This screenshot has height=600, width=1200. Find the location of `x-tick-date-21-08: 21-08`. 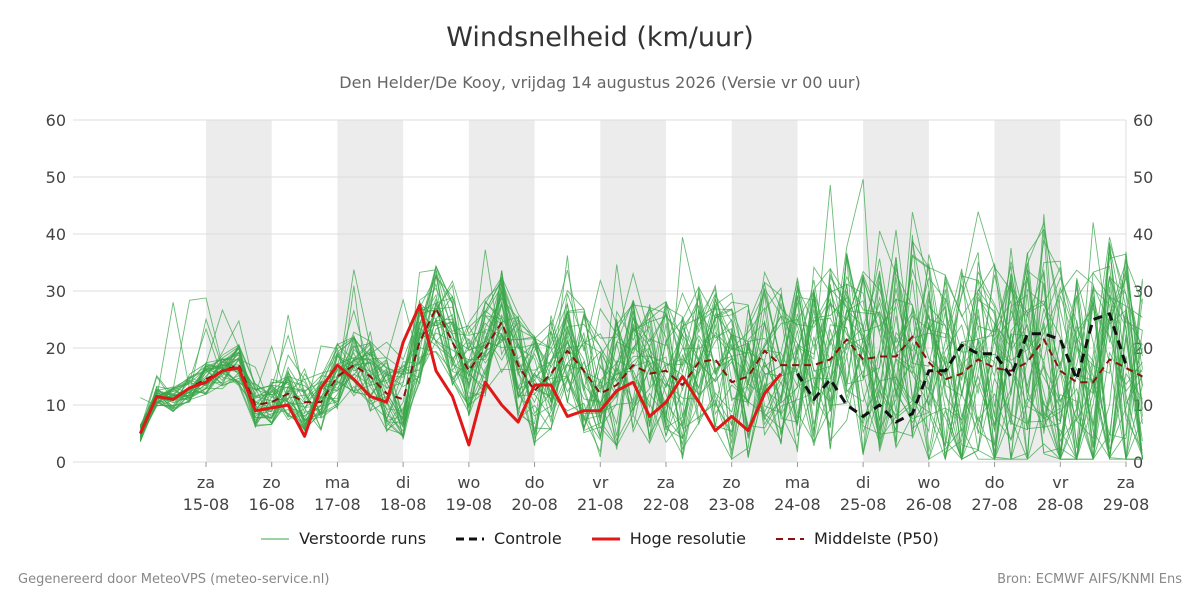

x-tick-date-21-08: 21-08 is located at coordinates (600, 504).